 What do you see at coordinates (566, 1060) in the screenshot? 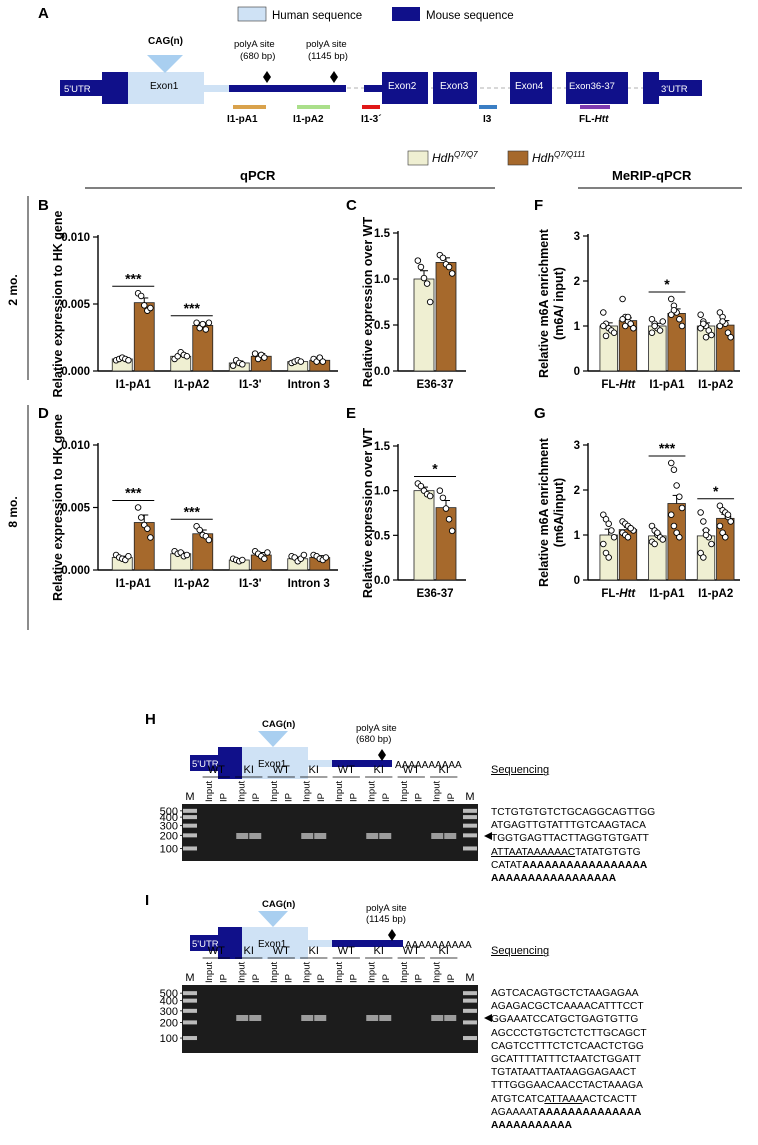
I see `sequence-segment: GCATTTTATTTCTAATCTGGATT` at bounding box center [566, 1060].